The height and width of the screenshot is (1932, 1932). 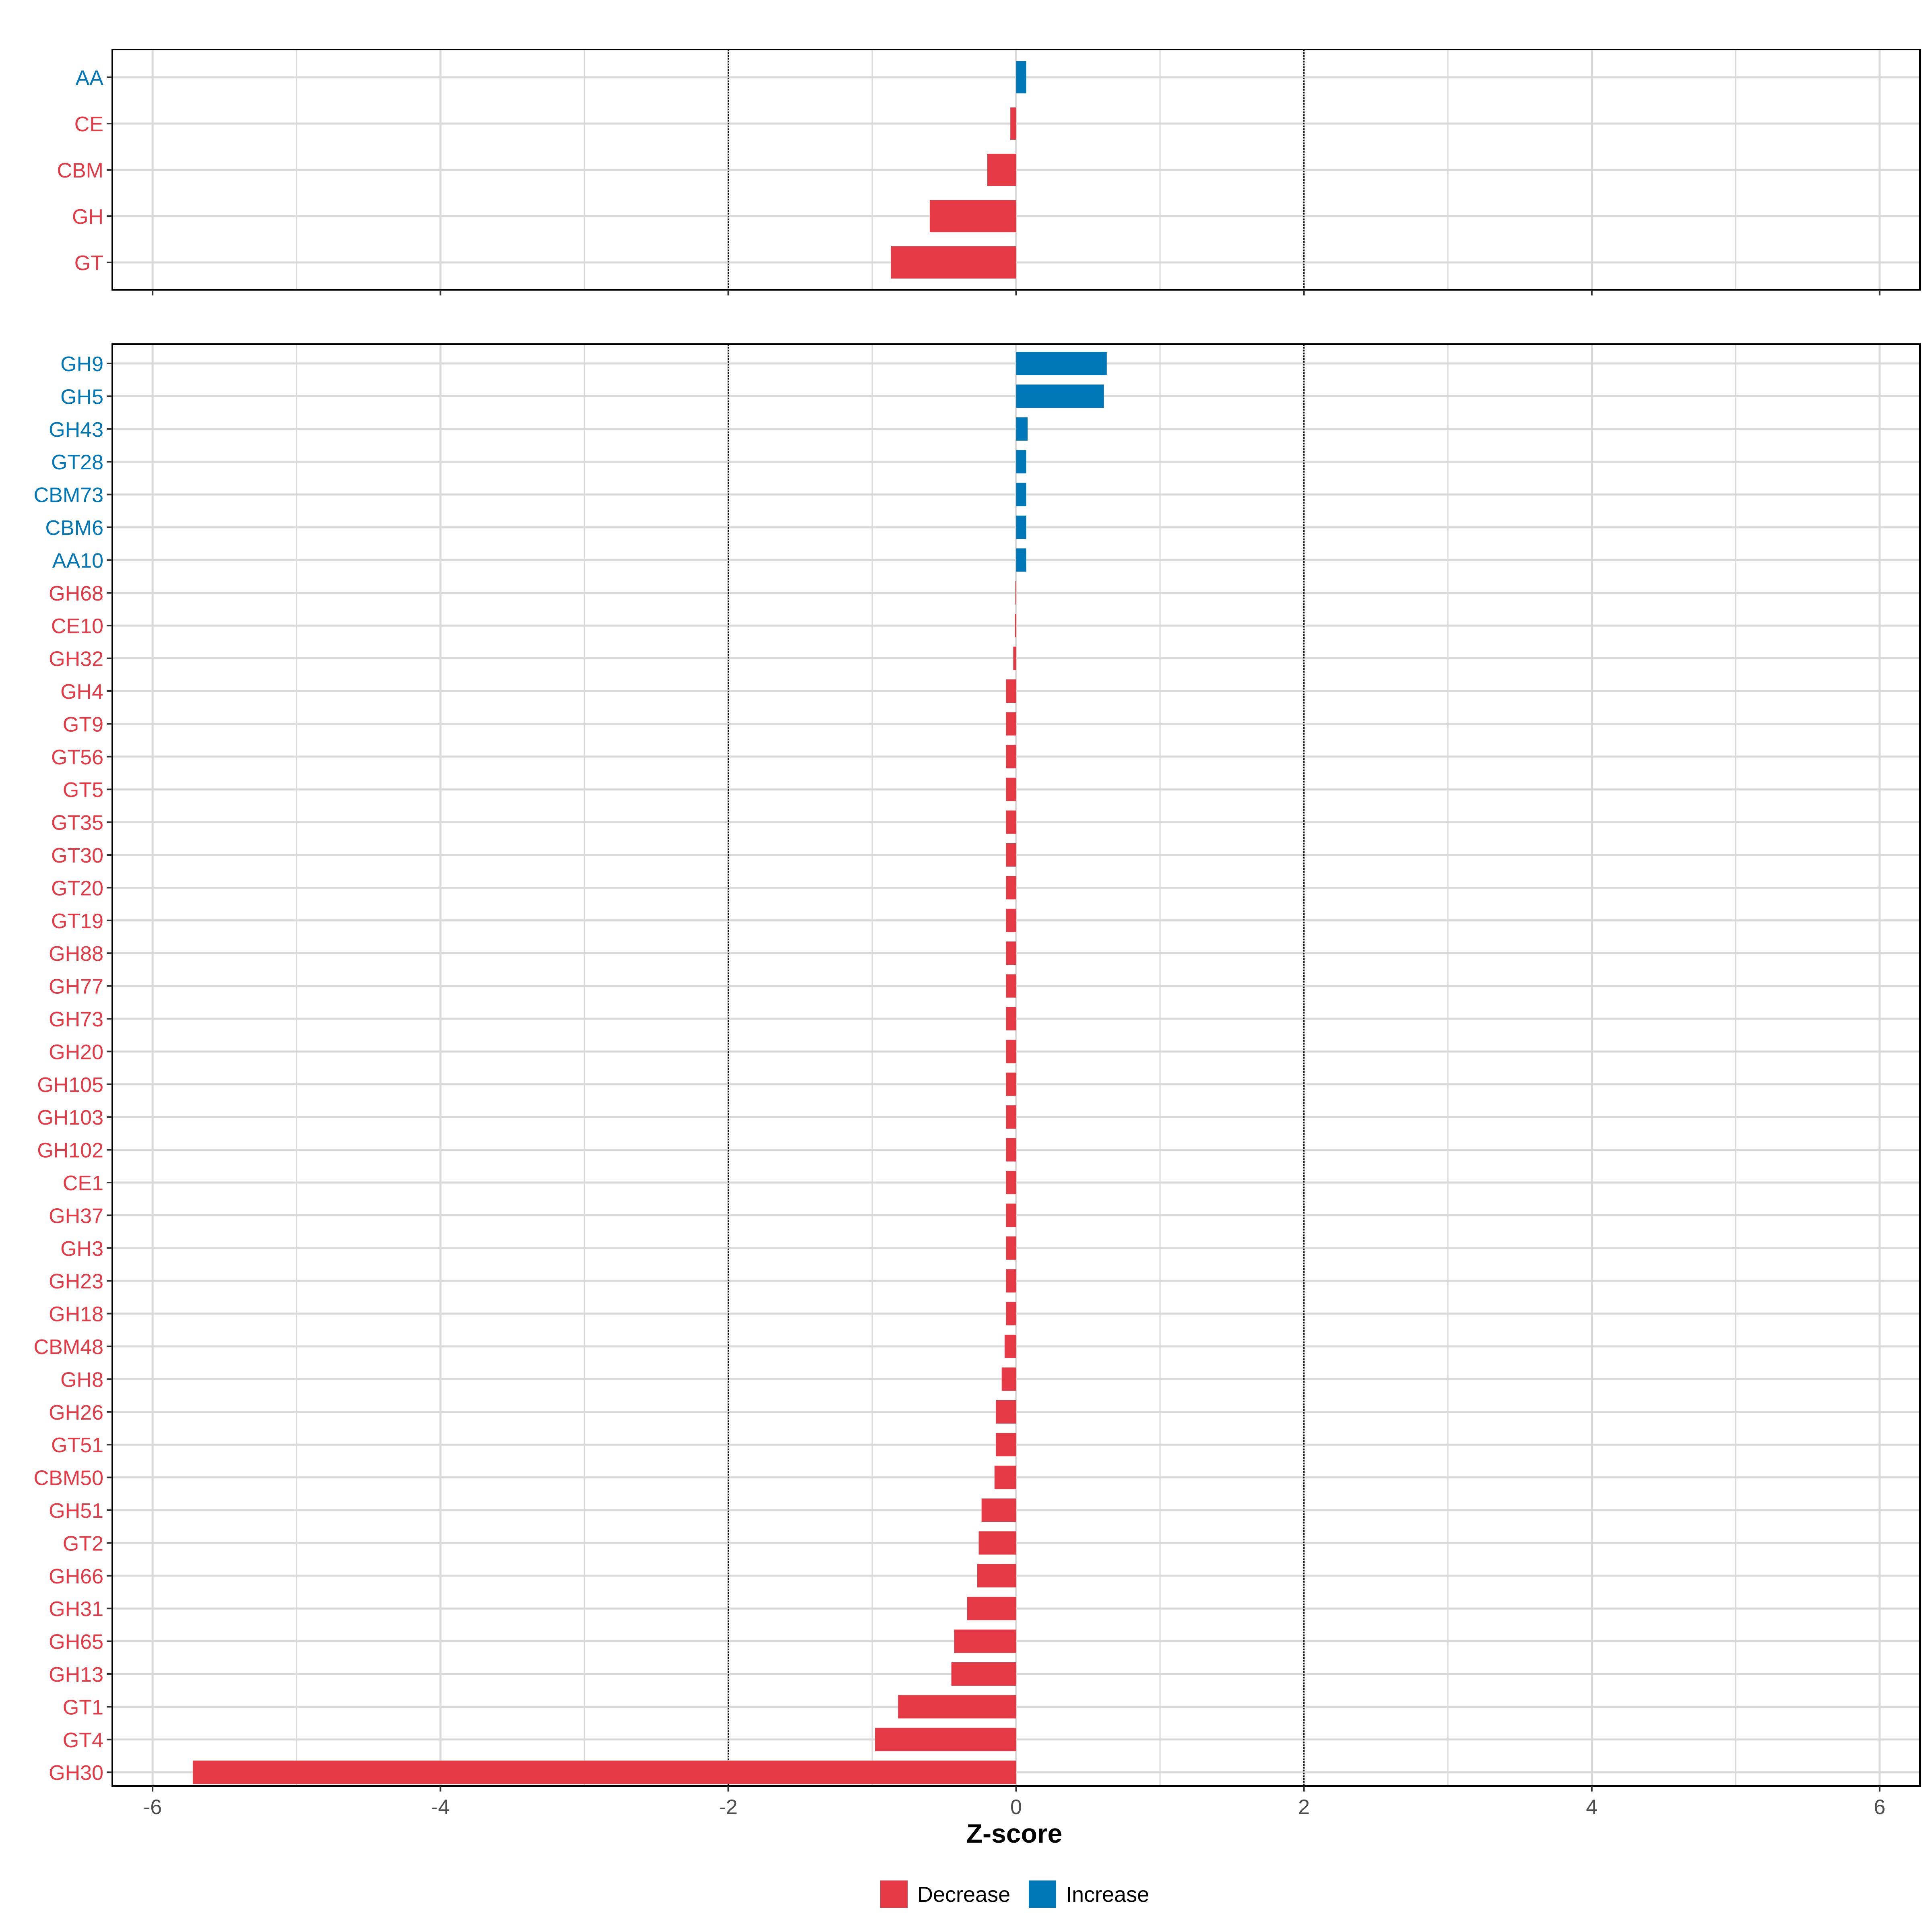 What do you see at coordinates (1014, 1833) in the screenshot?
I see `x-axis-title: Z-score` at bounding box center [1014, 1833].